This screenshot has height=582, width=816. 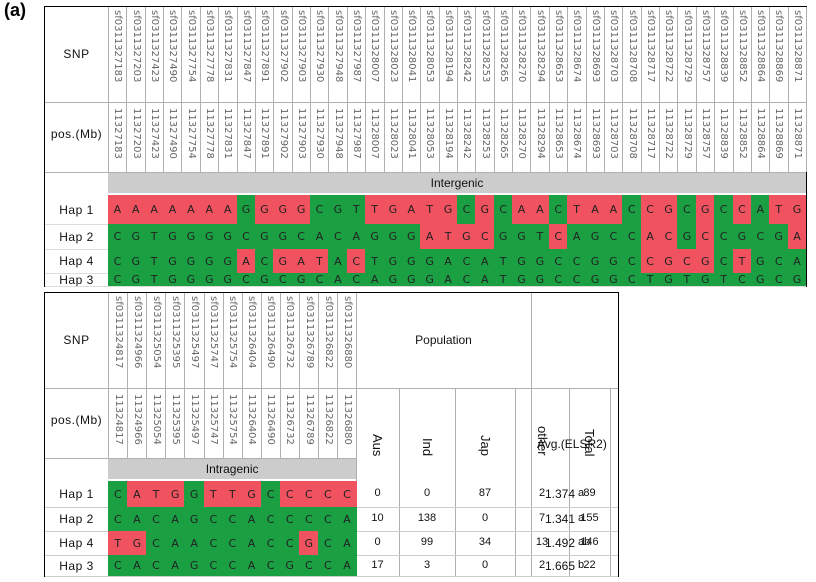 What do you see at coordinates (742, 46) in the screenshot?
I see `snp-id-label: sf0311328852` at bounding box center [742, 46].